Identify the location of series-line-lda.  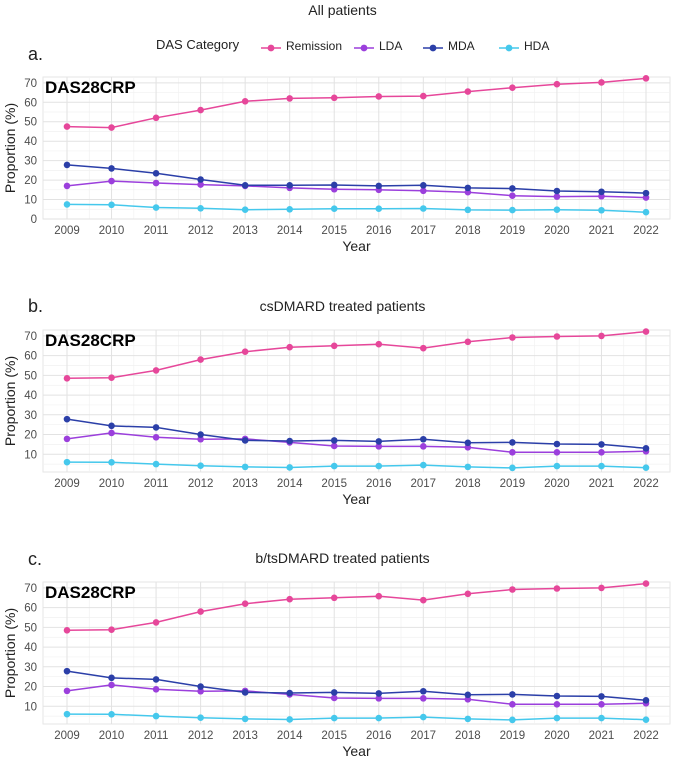
(356, 443).